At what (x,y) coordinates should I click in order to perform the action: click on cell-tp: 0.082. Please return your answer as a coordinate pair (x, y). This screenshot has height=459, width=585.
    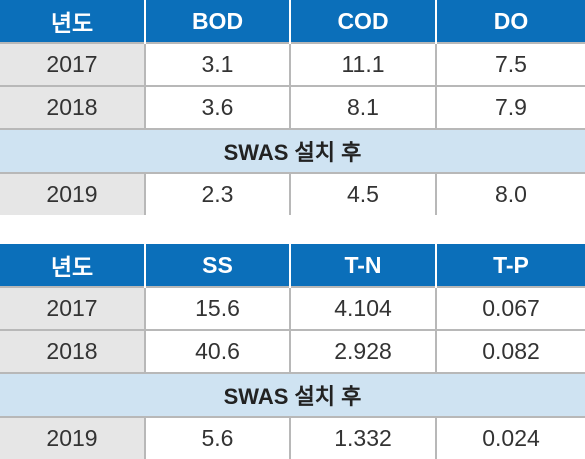
    Looking at the image, I should click on (510, 351).